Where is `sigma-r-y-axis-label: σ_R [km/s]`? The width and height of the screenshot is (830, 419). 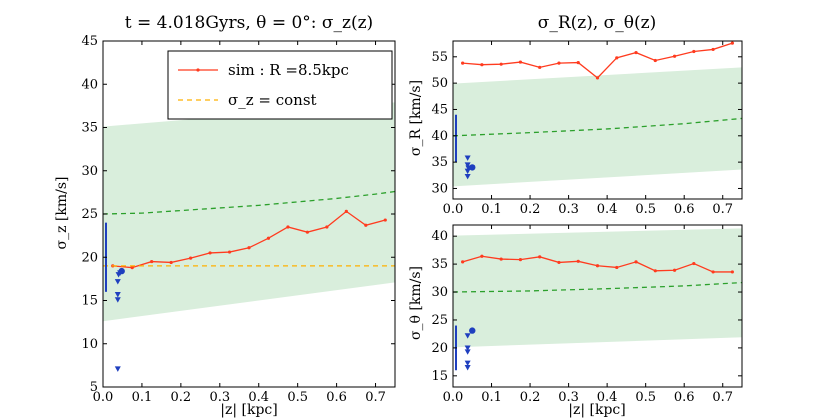 sigma-r-y-axis-label: σ_R [km/s] is located at coordinates (416, 118).